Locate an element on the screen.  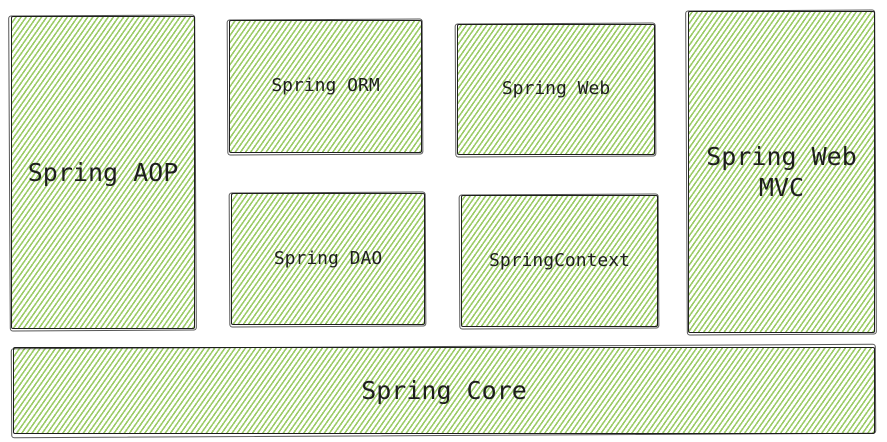
module-spring-orm: Spring ORM is located at coordinates (325, 86).